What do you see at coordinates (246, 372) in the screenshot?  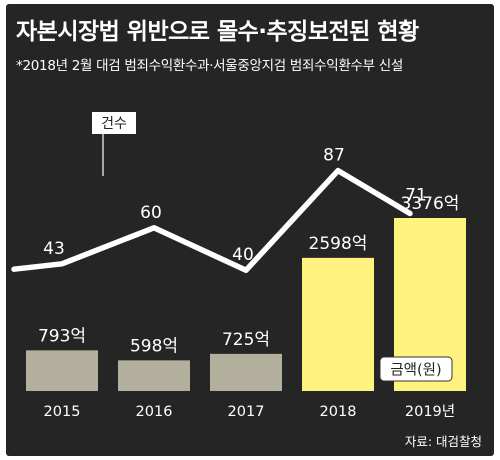 I see `bar-2017` at bounding box center [246, 372].